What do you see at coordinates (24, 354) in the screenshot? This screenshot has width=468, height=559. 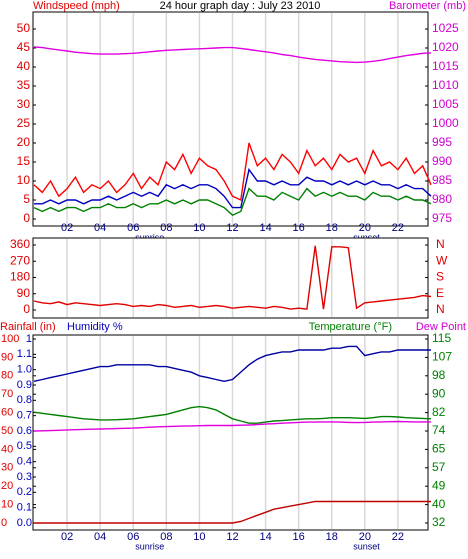 I see `tick-label: 1.1` at bounding box center [24, 354].